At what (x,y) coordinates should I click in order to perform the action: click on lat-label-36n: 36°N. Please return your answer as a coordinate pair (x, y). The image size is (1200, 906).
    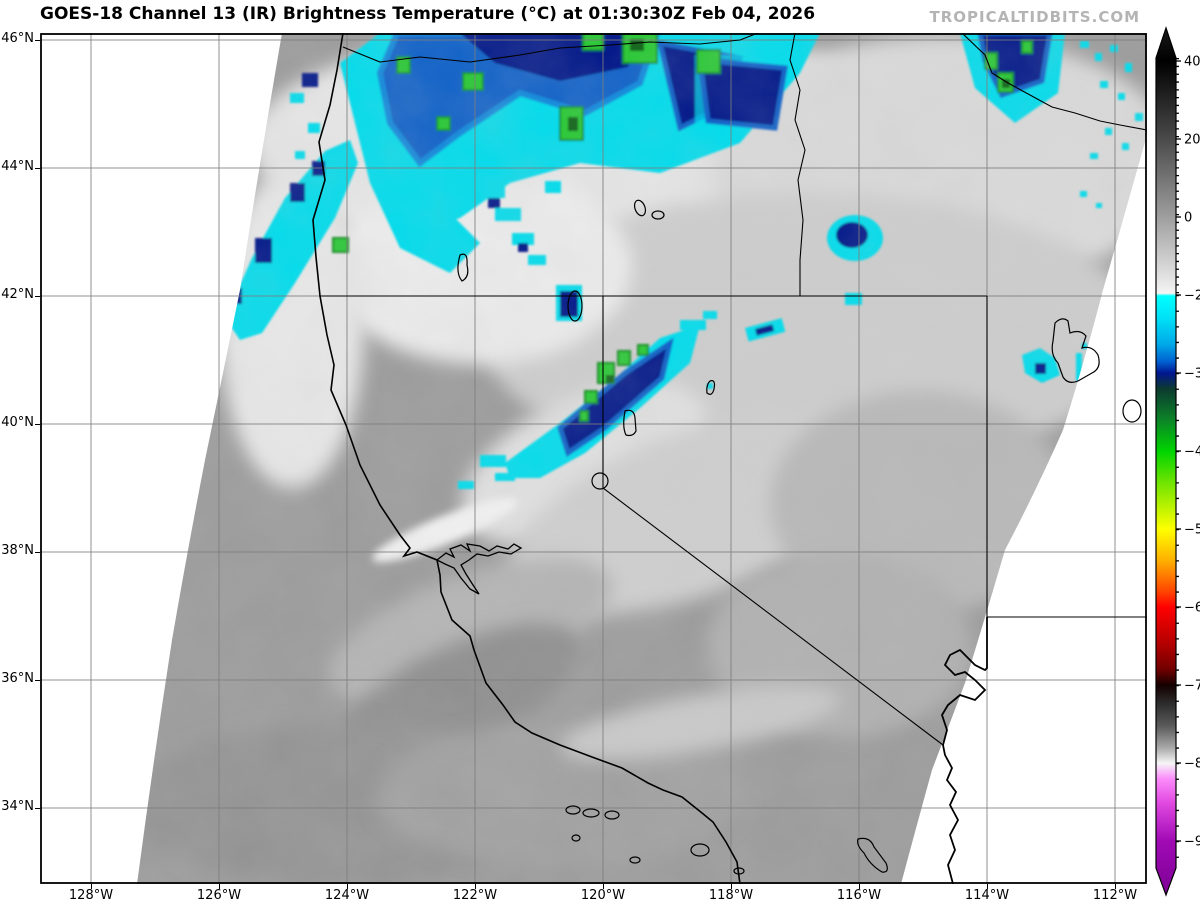
    Looking at the image, I should click on (17, 678).